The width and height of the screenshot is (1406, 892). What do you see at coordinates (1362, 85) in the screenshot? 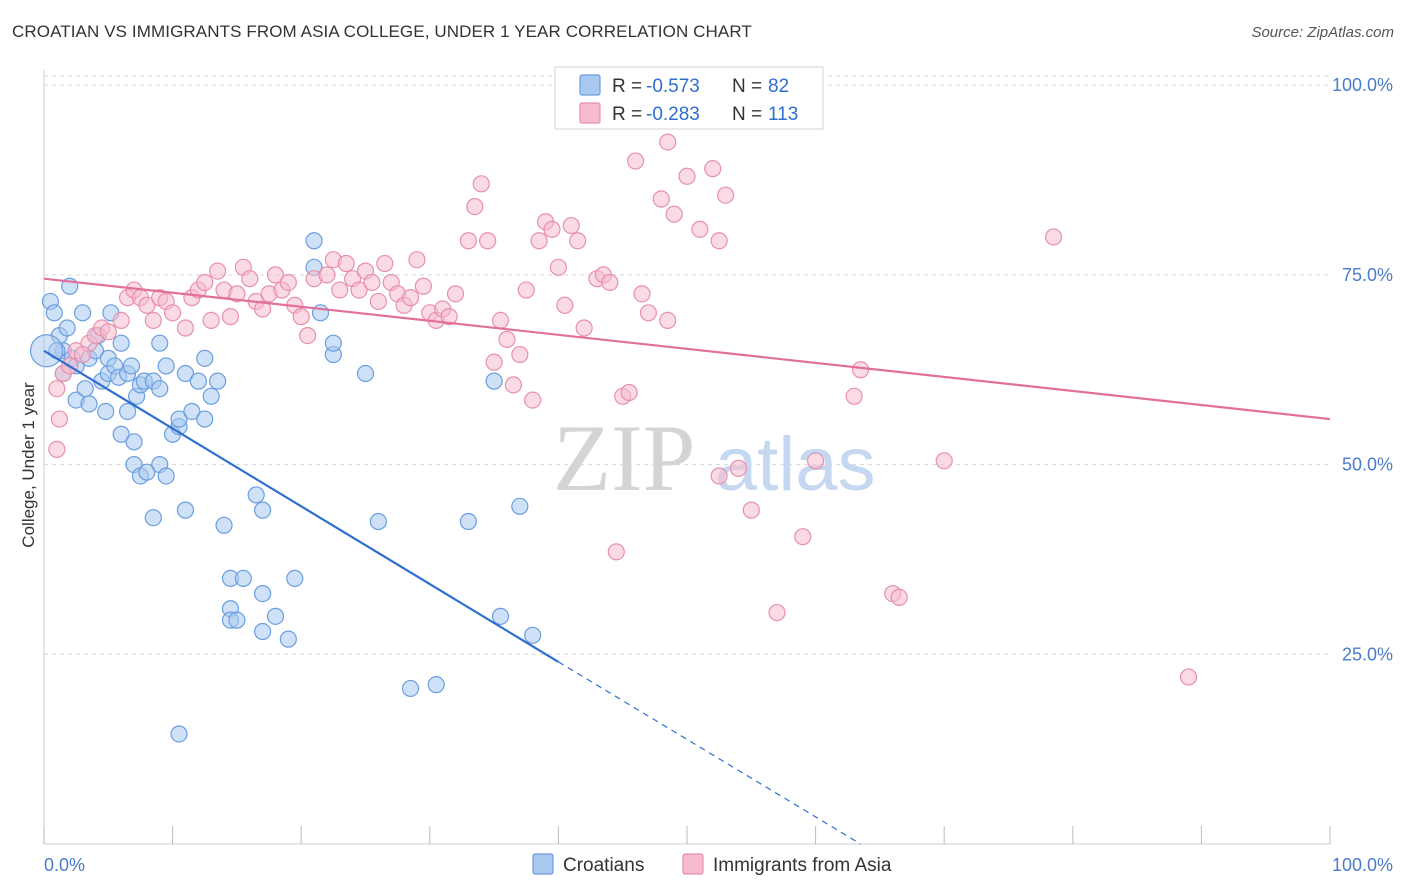
I see `y-tick-label: 100.0%` at bounding box center [1362, 85].